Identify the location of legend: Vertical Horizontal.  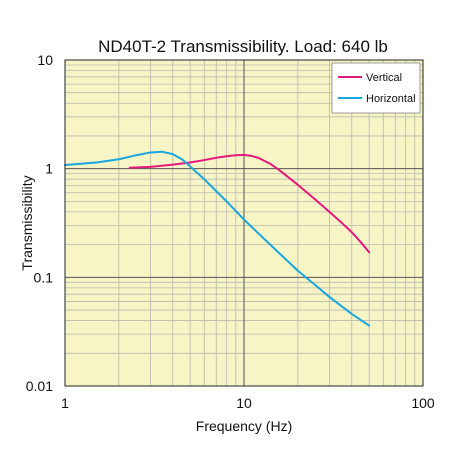
(376, 88).